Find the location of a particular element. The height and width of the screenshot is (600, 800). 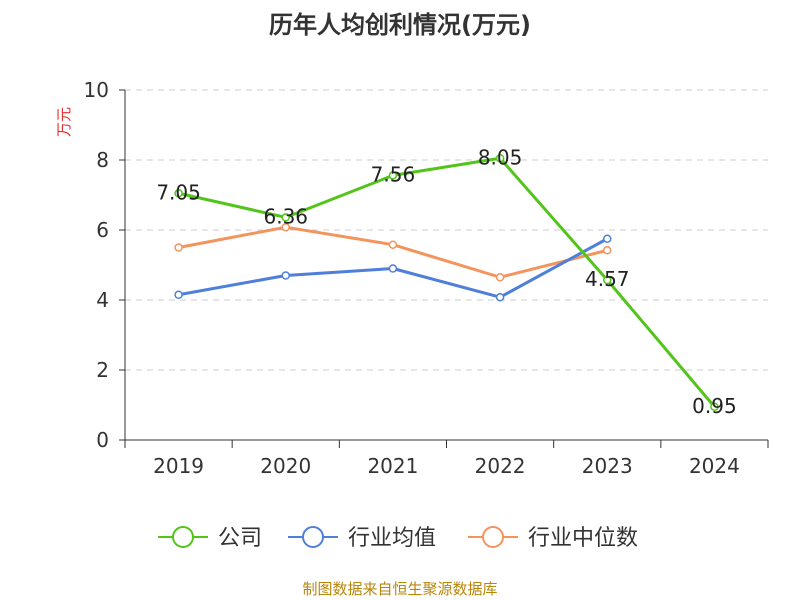

y-tick-label: 8 is located at coordinates (102, 160).